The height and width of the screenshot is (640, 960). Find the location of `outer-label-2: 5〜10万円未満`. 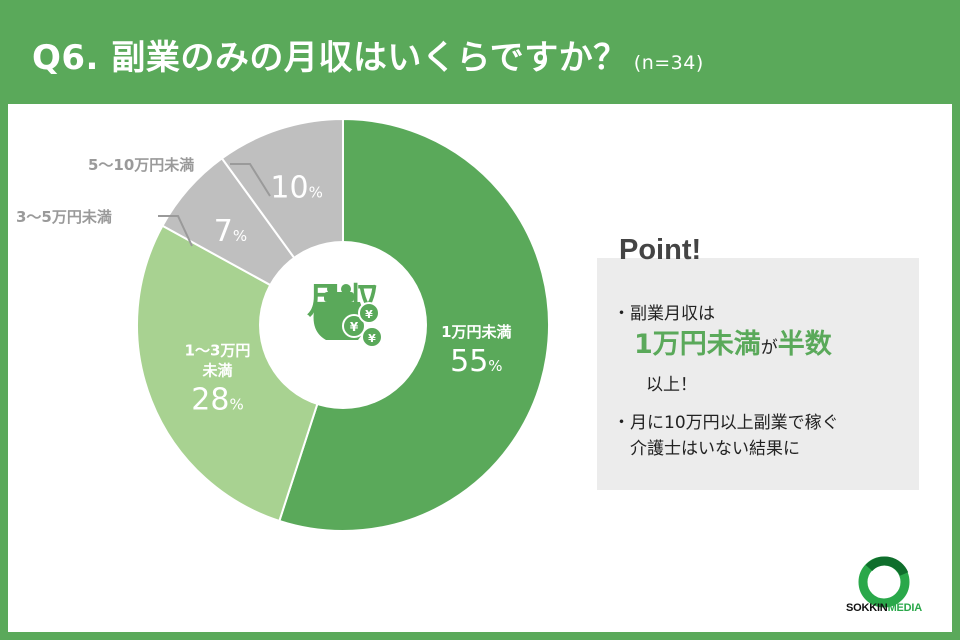

outer-label-2: 5〜10万円未満 is located at coordinates (141, 165).